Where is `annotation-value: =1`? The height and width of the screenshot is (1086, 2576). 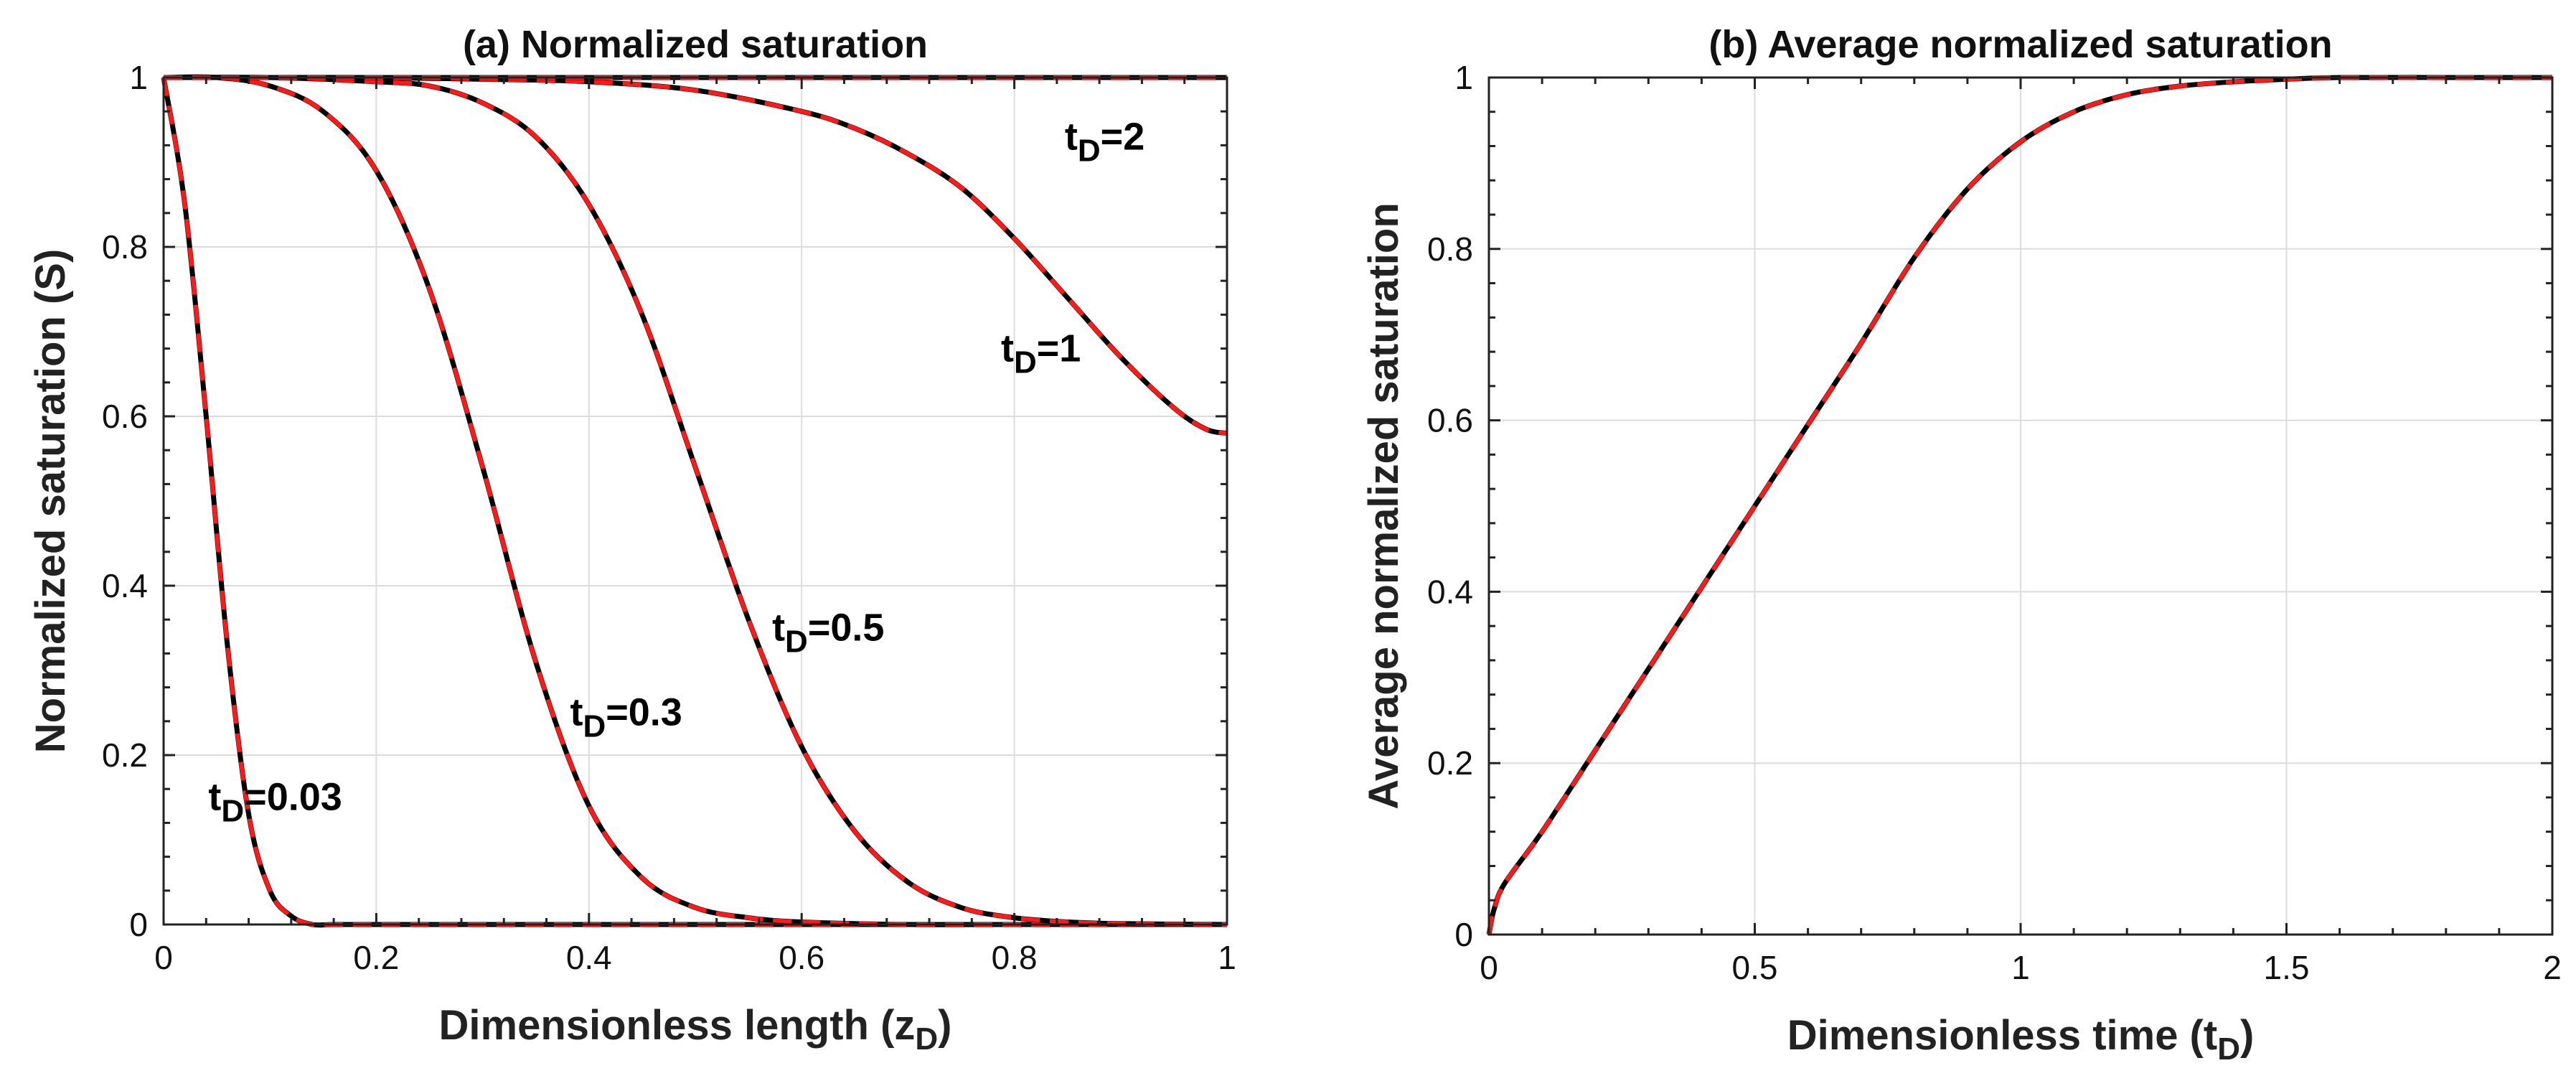
annotation-value: =1 is located at coordinates (1059, 348).